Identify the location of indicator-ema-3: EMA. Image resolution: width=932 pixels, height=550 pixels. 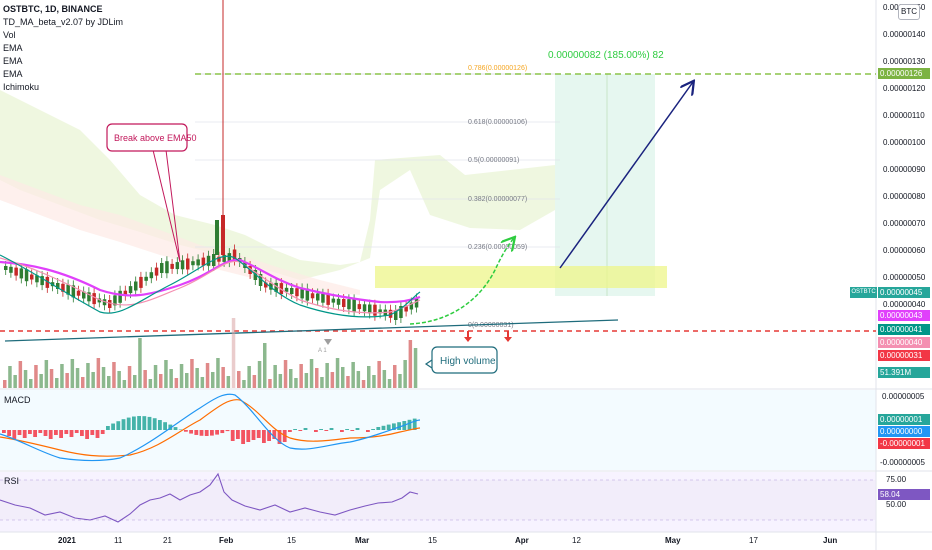
(13, 74).